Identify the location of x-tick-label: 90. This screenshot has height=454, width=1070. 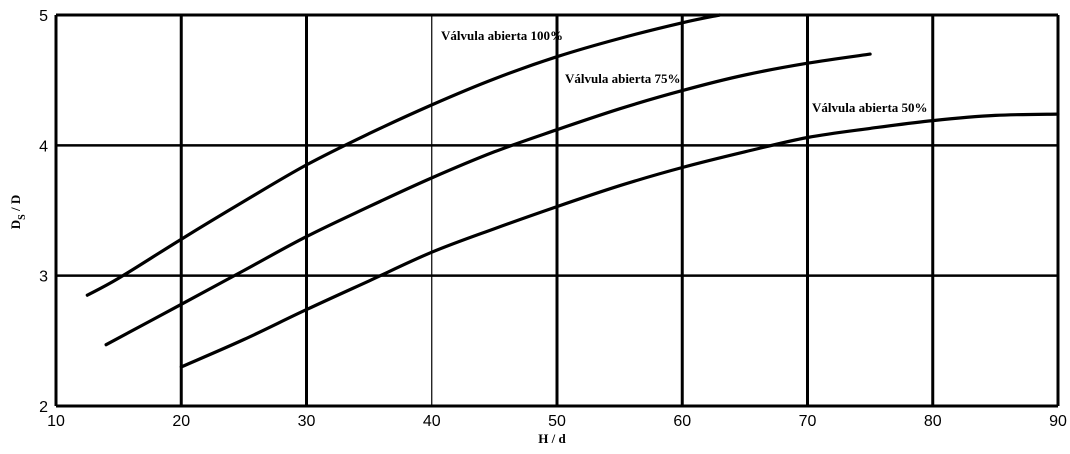
(1058, 421).